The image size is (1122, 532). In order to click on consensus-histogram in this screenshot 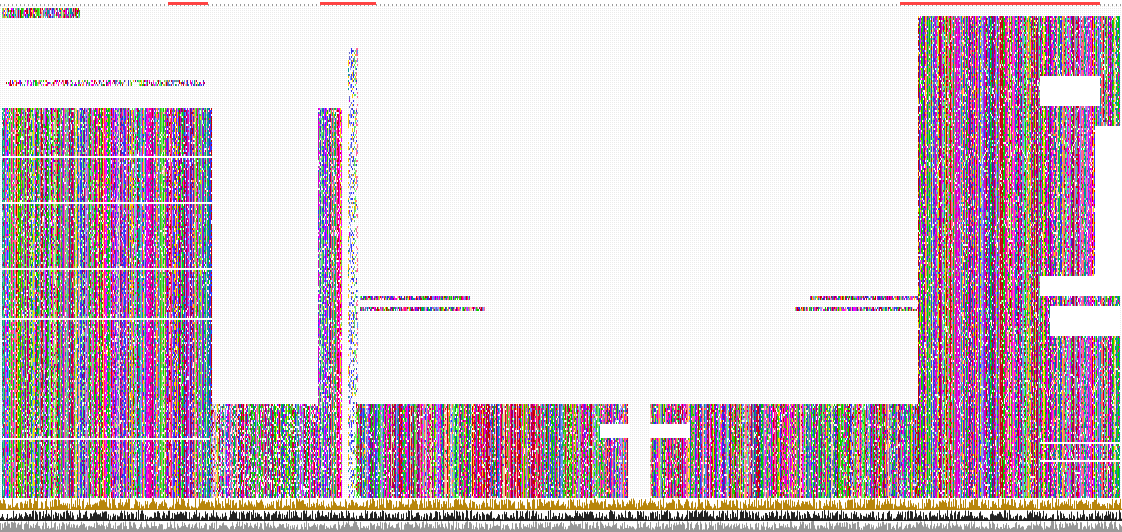, I will do `click(561, 526)`.